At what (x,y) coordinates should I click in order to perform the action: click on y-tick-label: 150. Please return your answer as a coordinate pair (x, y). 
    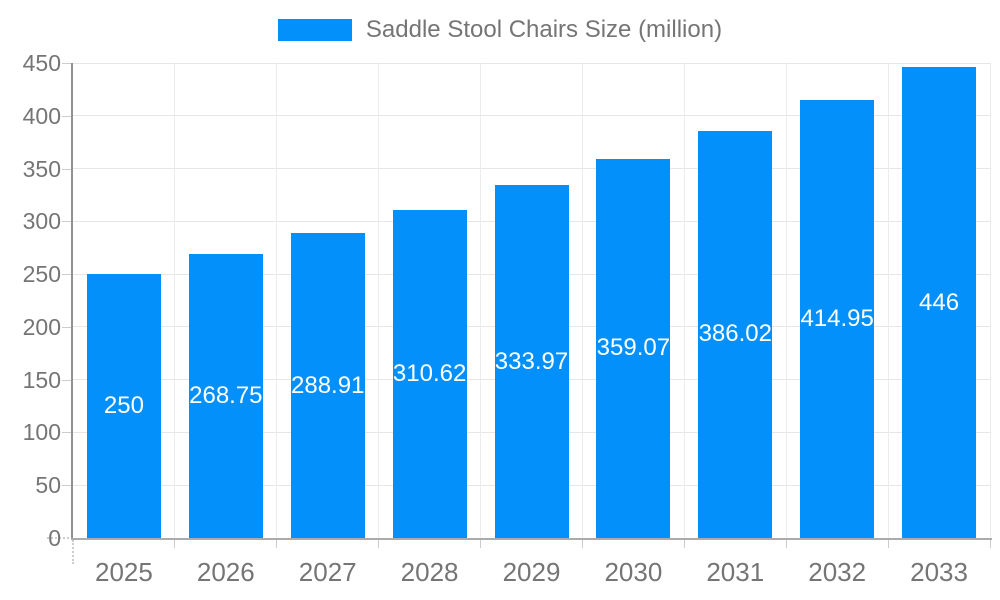
    Looking at the image, I should click on (41, 379).